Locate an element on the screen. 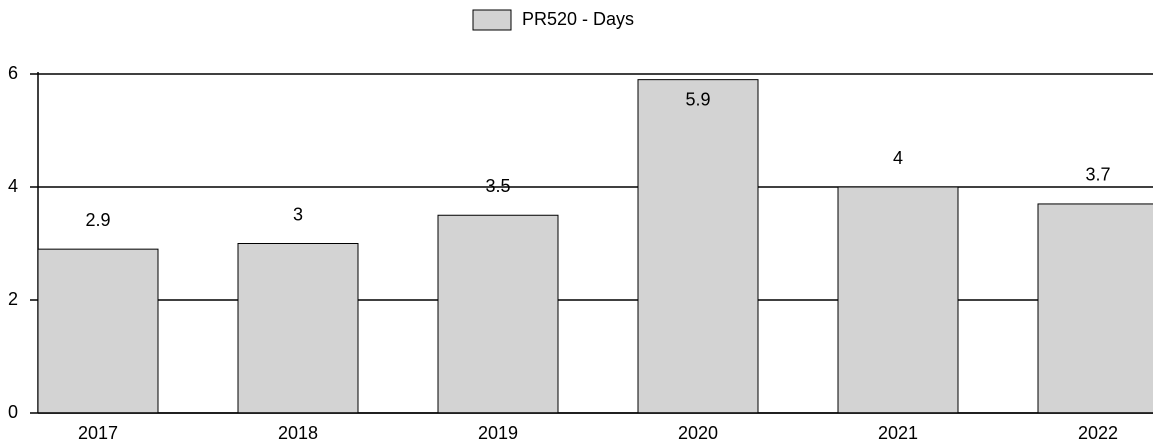 The height and width of the screenshot is (447, 1153). x-tick-label: 2019 is located at coordinates (498, 433).